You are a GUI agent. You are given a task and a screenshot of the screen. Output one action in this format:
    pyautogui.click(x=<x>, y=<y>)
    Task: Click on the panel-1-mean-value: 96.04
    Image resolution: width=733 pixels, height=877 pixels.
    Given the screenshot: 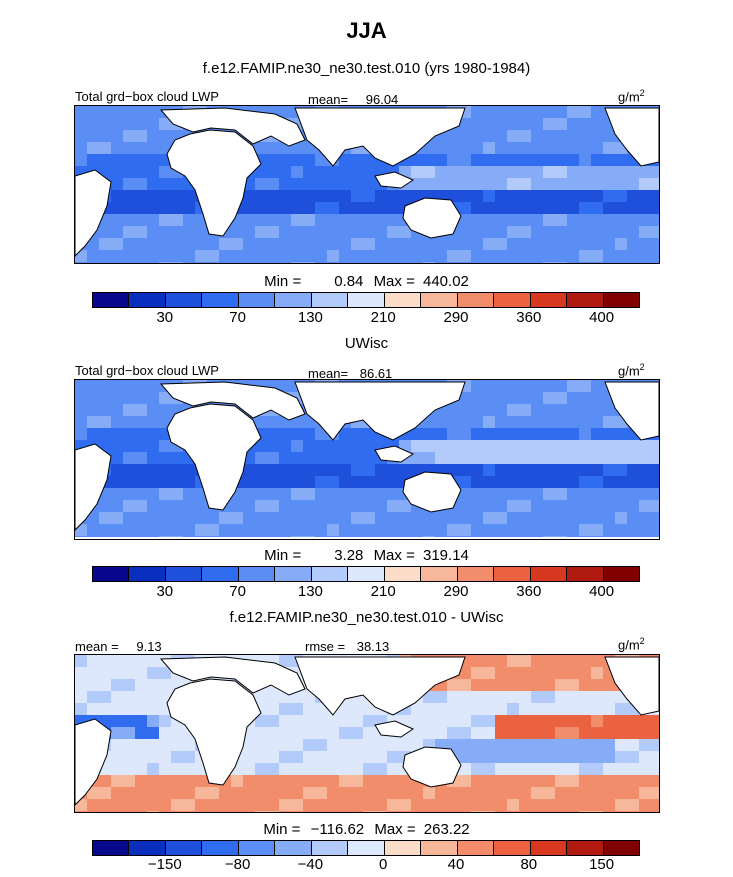 What is the action you would take?
    pyautogui.click(x=382, y=99)
    